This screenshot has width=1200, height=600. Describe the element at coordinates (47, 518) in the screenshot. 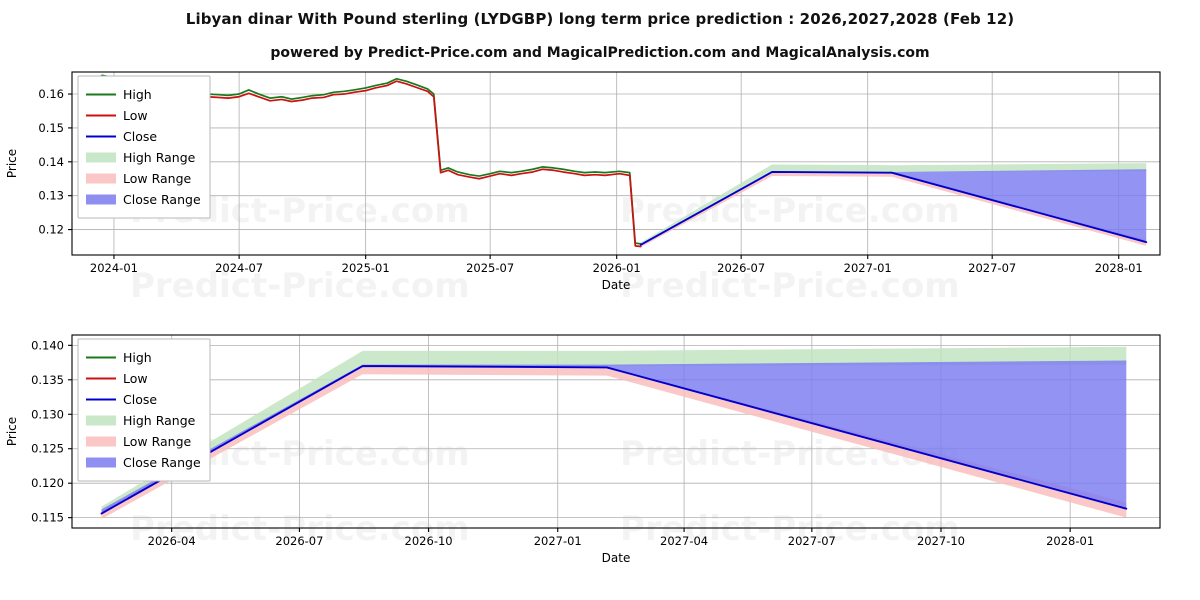

I see `y-tick-label: 0.115` at that location.